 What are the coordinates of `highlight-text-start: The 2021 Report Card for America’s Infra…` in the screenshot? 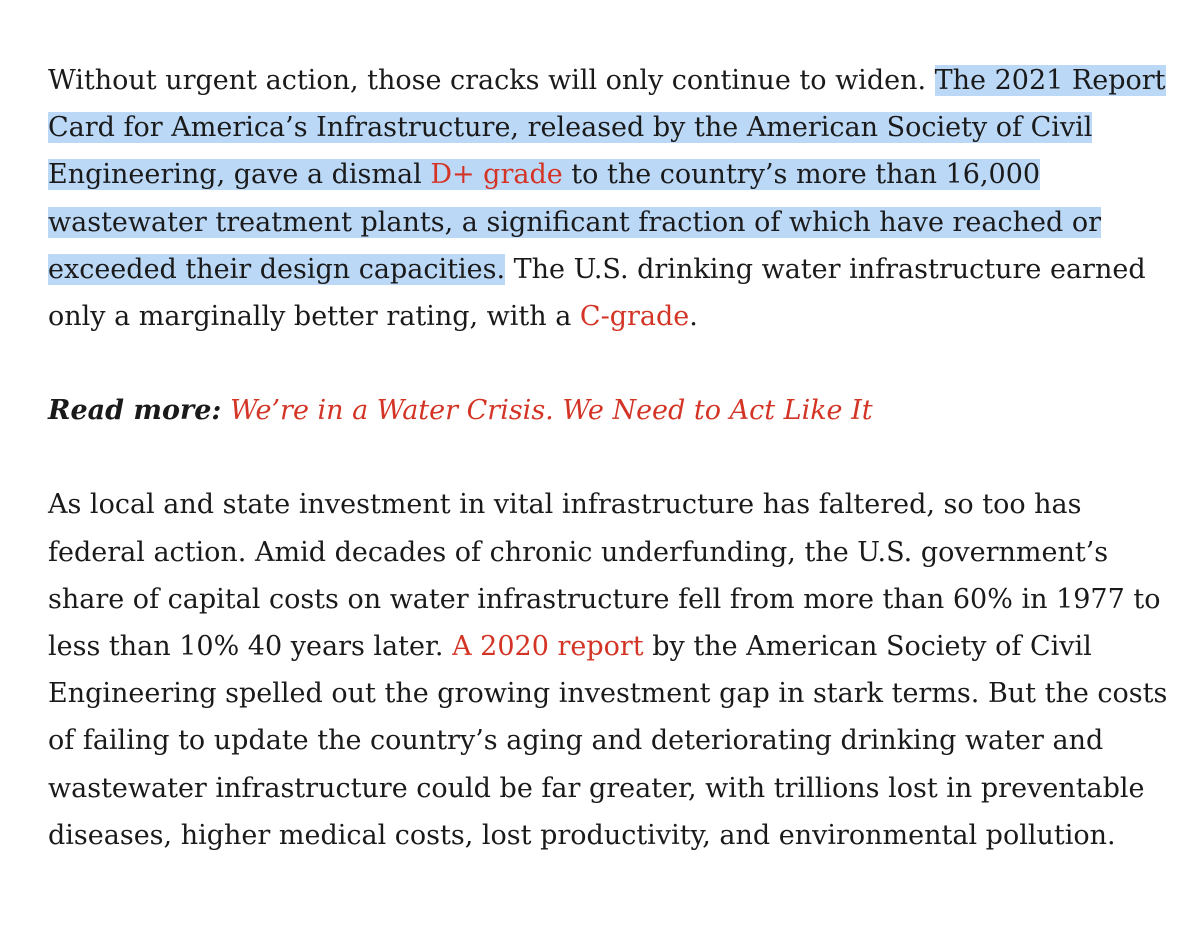 It's located at (607, 128).